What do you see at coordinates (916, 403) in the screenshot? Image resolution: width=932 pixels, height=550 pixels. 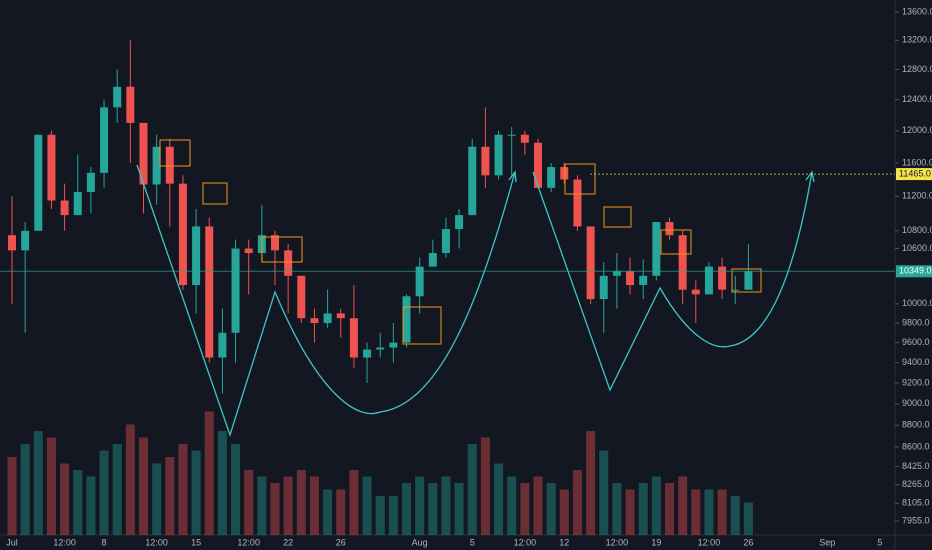 I see `y-tick-label: 9000.0` at bounding box center [916, 403].